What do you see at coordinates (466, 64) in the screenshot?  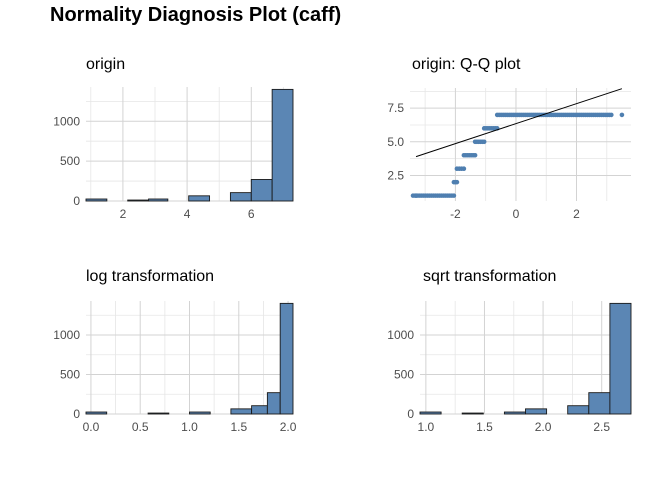 I see `chart-title: origin: Q-Q plot` at bounding box center [466, 64].